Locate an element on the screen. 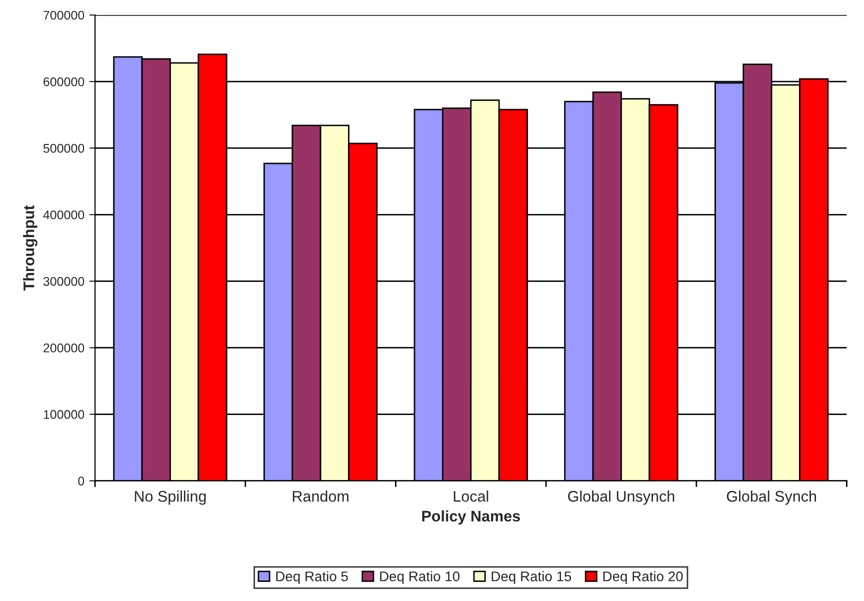 Image resolution: width=864 pixels, height=601 pixels. y-tick-label: 200000 is located at coordinates (64, 348).